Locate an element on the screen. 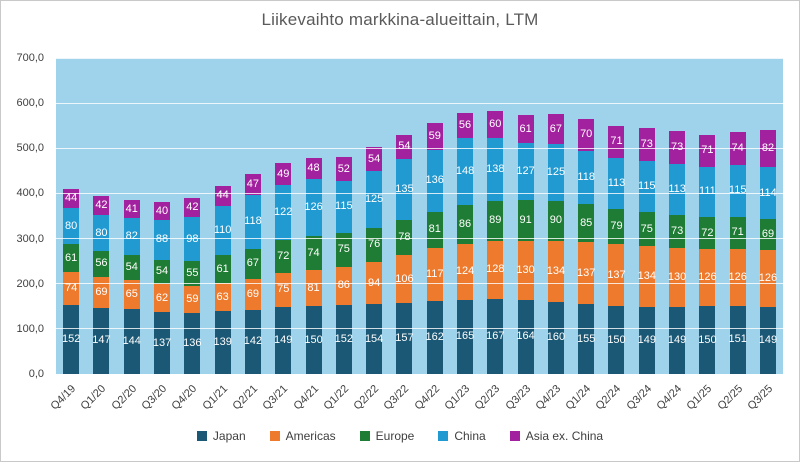 The width and height of the screenshot is (800, 462). y-axis-label: 200,0 is located at coordinates (30, 283).